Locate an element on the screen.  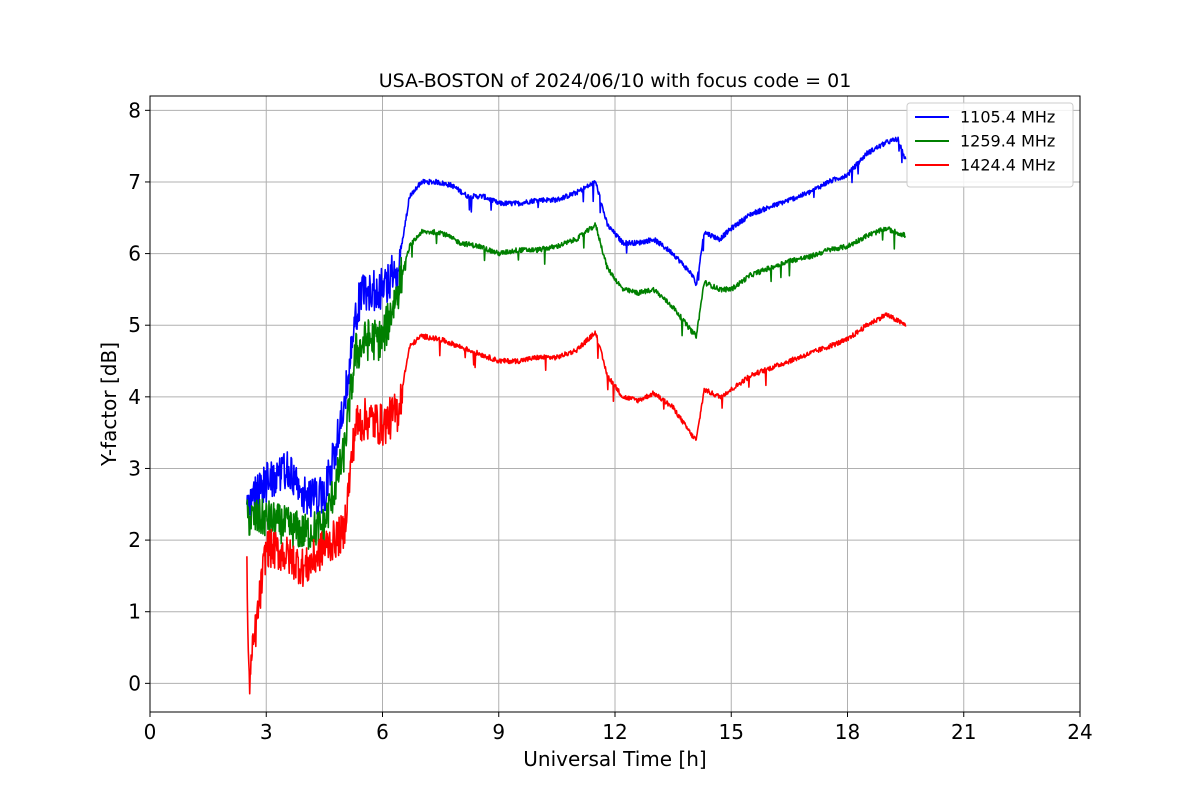
y-tick-label: 7 is located at coordinates (134, 182).